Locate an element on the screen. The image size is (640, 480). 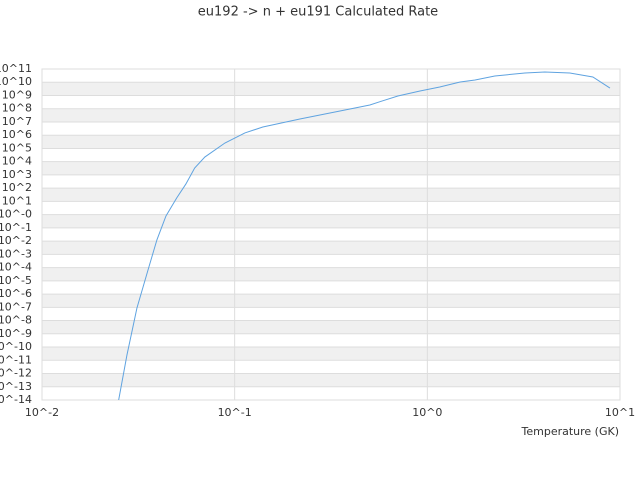
y-tick-label: 10^-9 is located at coordinates (16, 333).